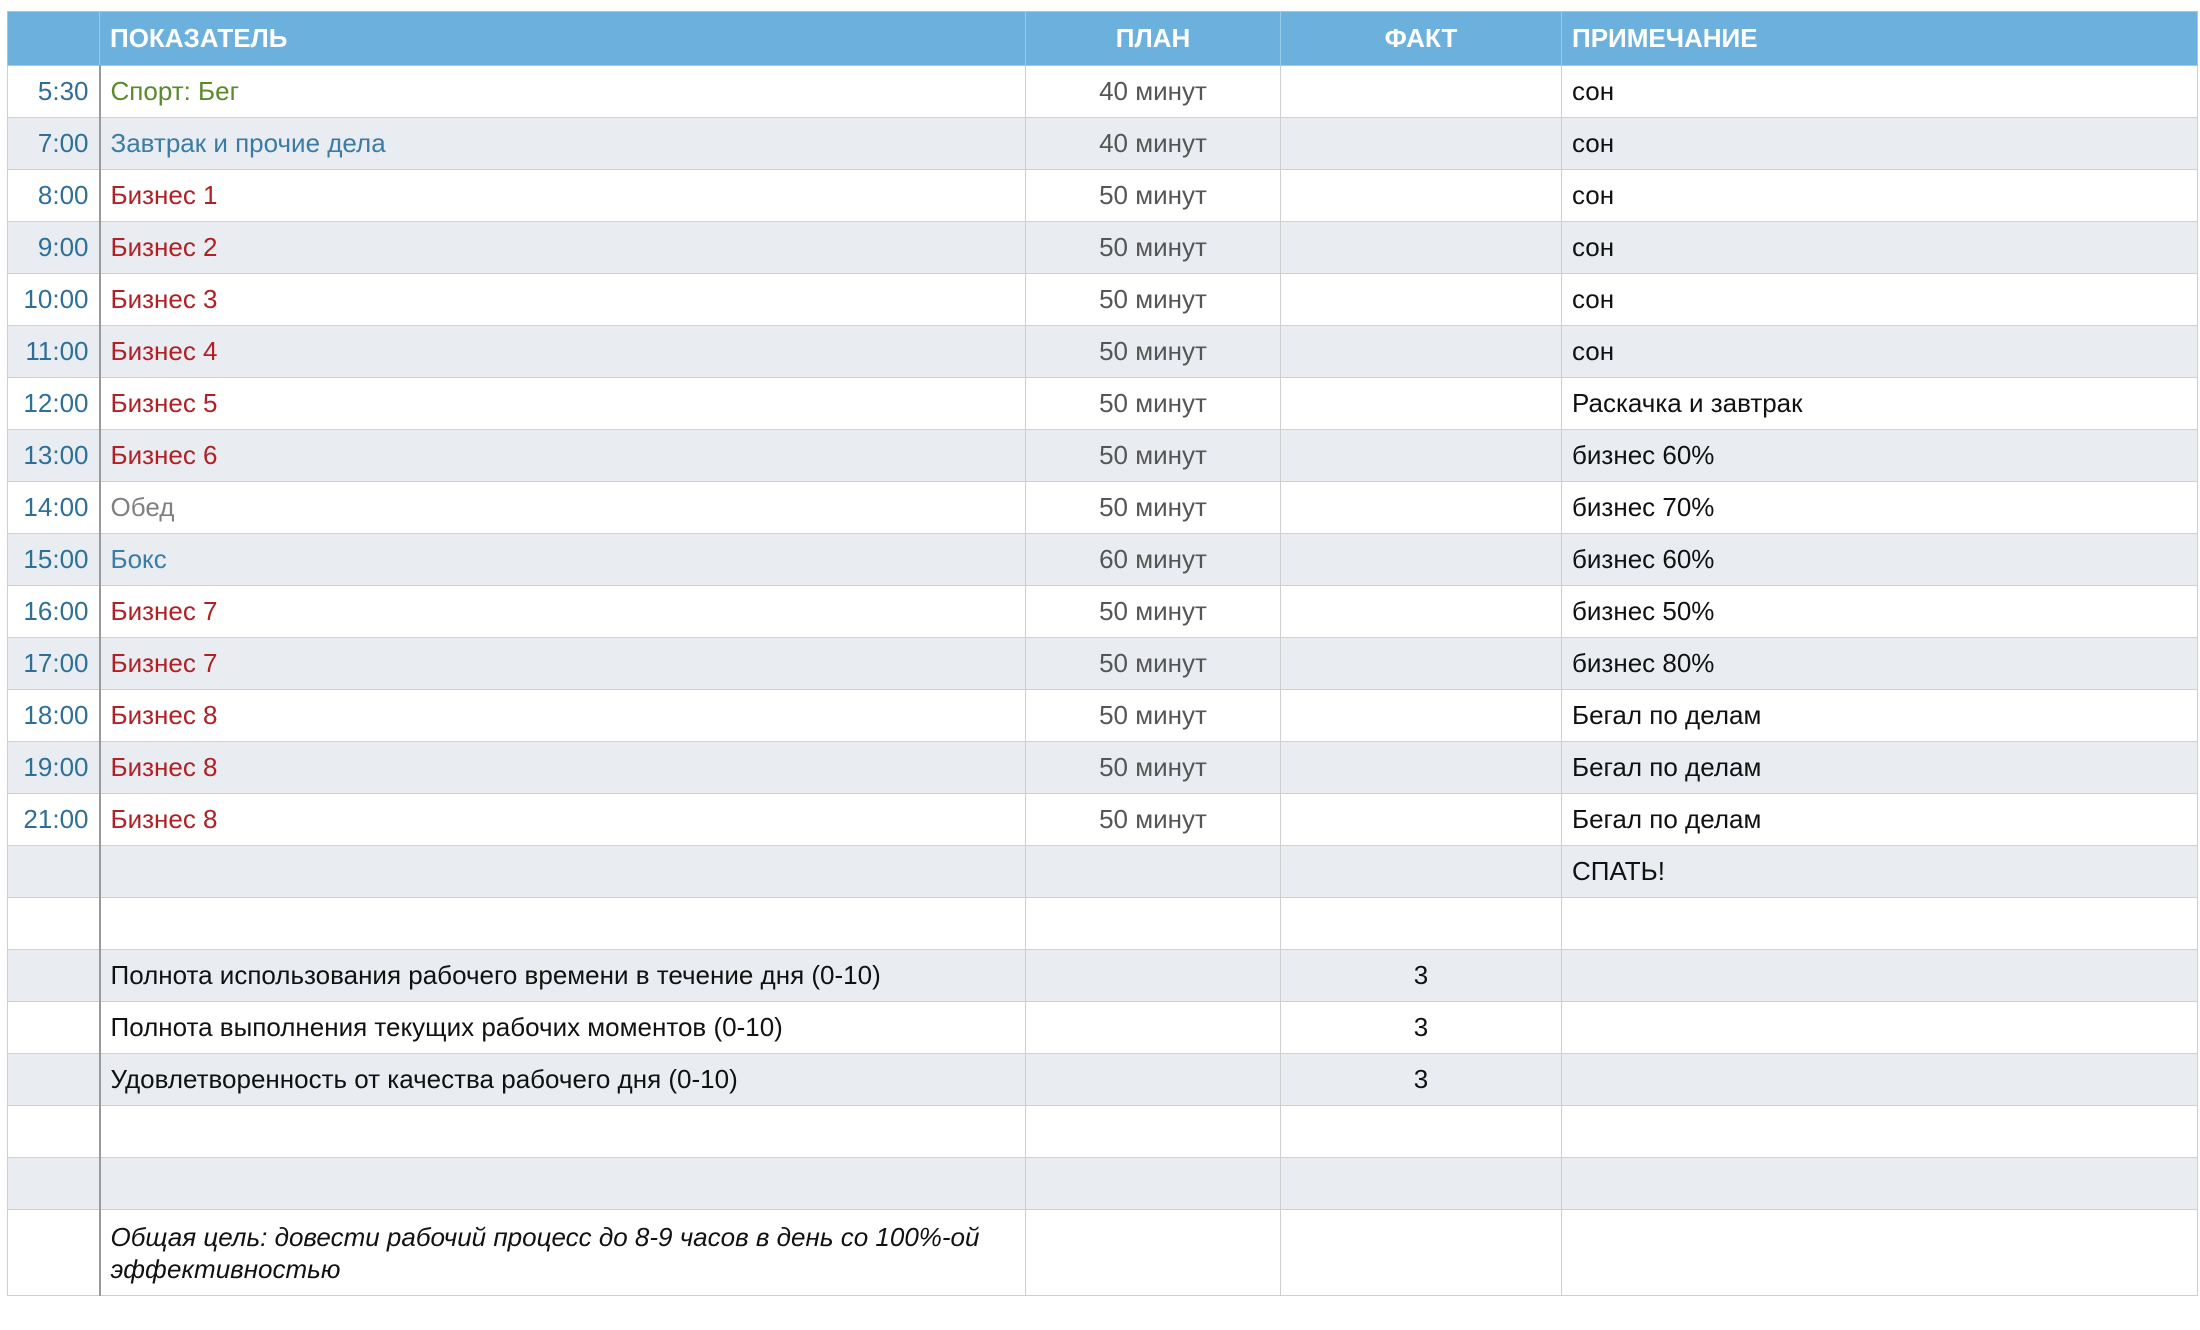 Image resolution: width=2200 pixels, height=1330 pixels. Describe the element at coordinates (1879, 507) in the screenshot. I see `note-cell: бизнес 70%` at that location.